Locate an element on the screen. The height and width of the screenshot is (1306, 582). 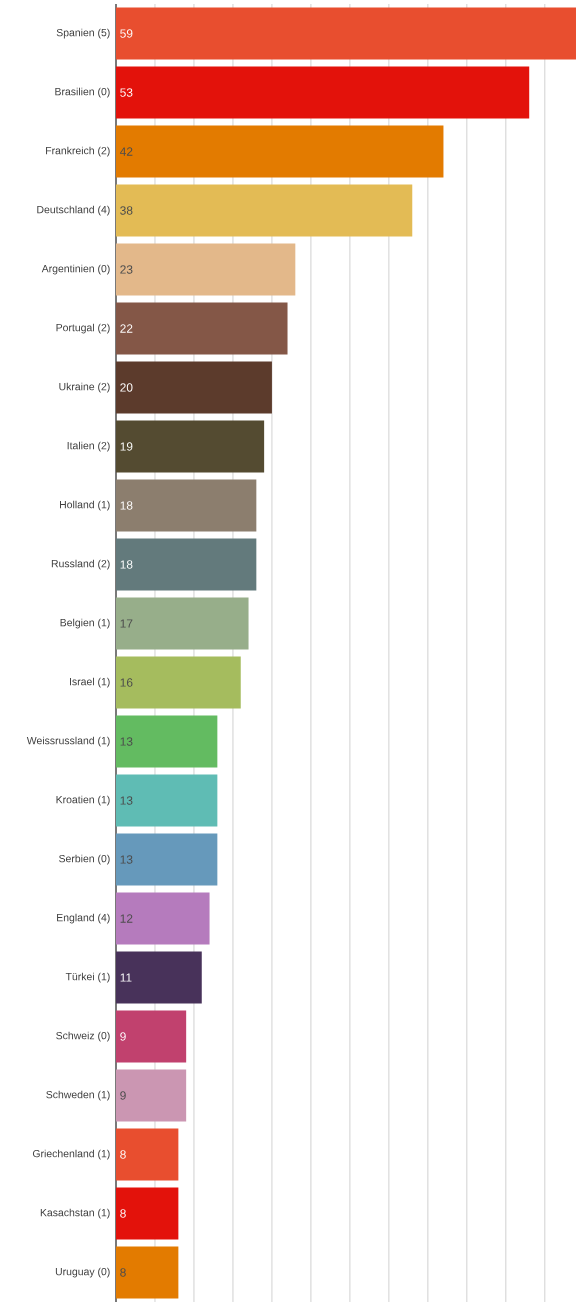
y-tick-label: Schweiz (0) is located at coordinates (83, 1036).